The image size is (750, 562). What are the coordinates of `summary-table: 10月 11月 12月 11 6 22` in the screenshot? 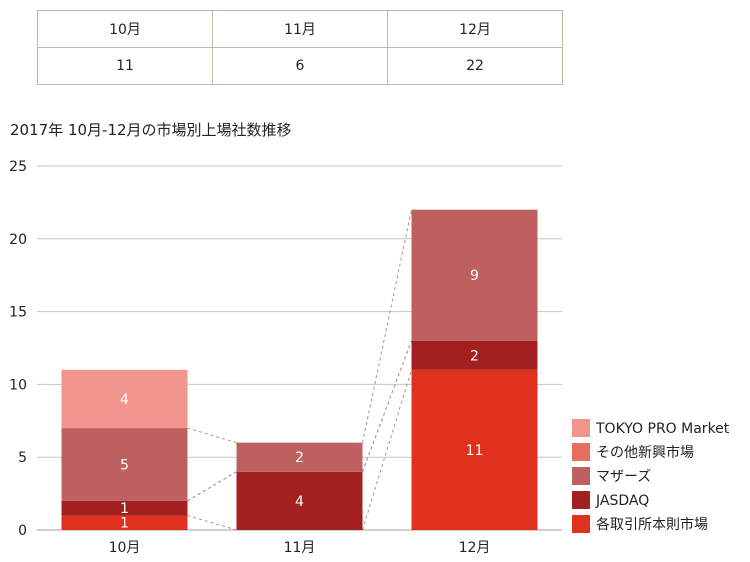 It's located at (300, 47).